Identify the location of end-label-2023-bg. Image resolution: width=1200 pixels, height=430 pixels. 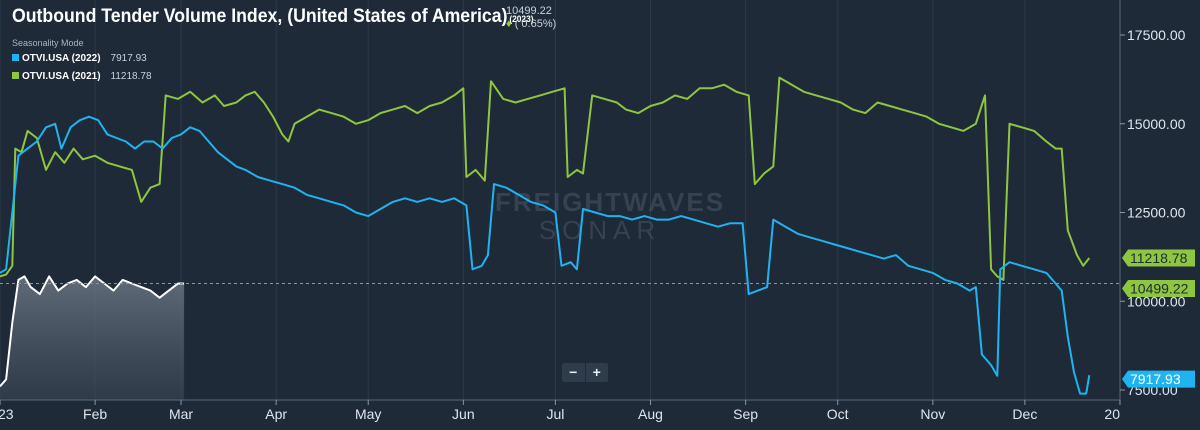
(1158, 289).